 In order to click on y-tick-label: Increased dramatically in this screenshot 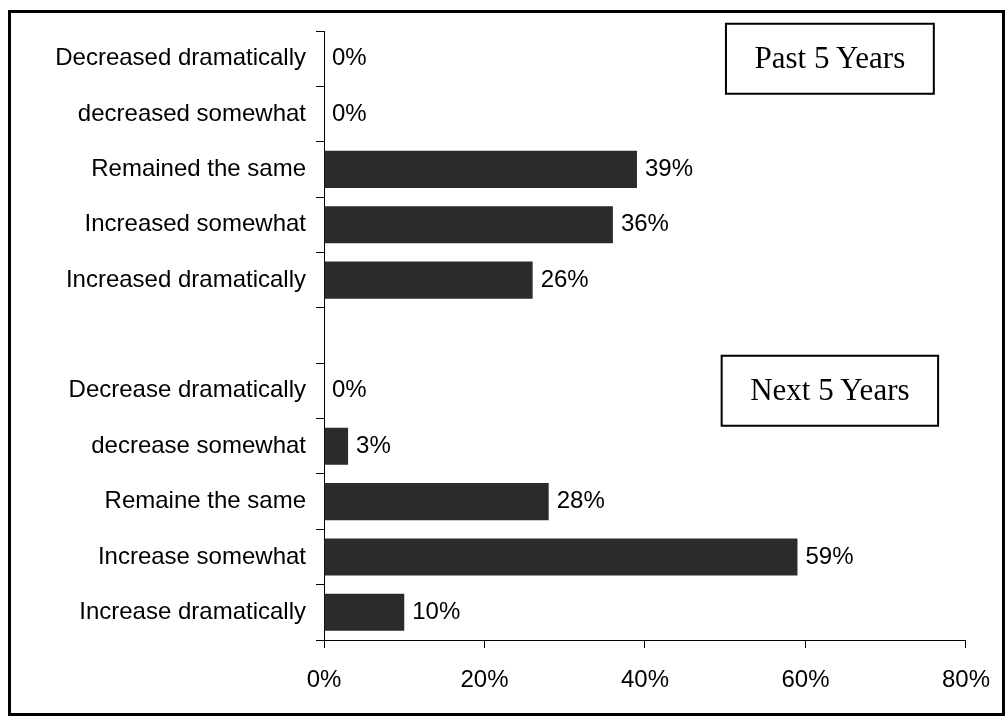, I will do `click(185, 278)`.